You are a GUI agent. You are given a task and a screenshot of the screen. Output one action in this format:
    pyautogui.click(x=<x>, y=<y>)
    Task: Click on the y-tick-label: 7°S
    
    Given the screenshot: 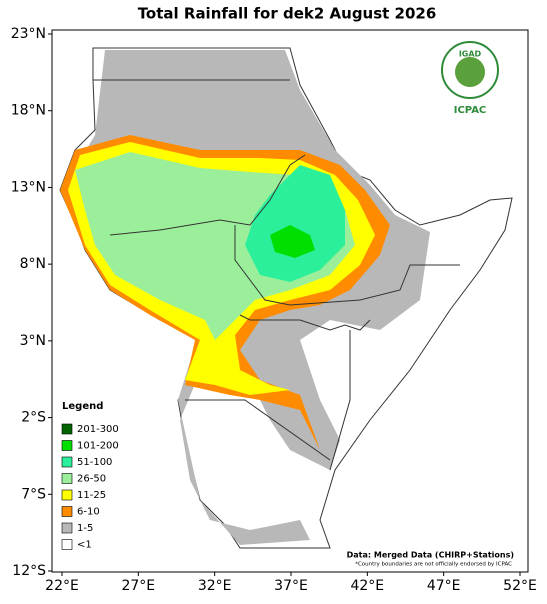 What is the action you would take?
    pyautogui.click(x=33, y=494)
    